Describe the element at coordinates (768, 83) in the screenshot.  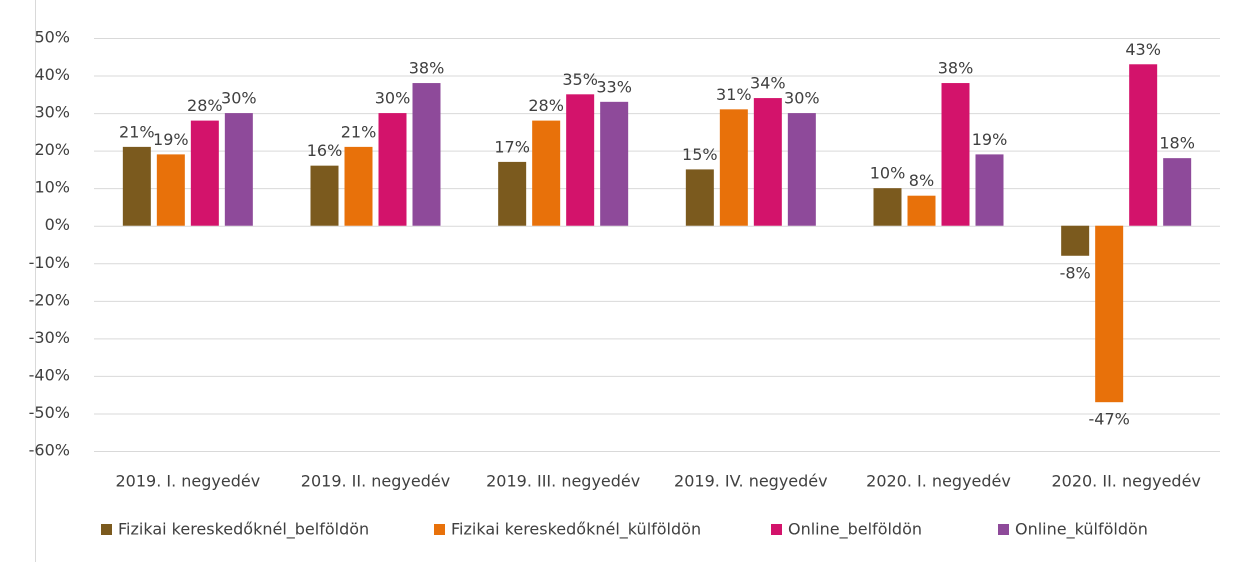
I see `data-label: 34%` at that location.